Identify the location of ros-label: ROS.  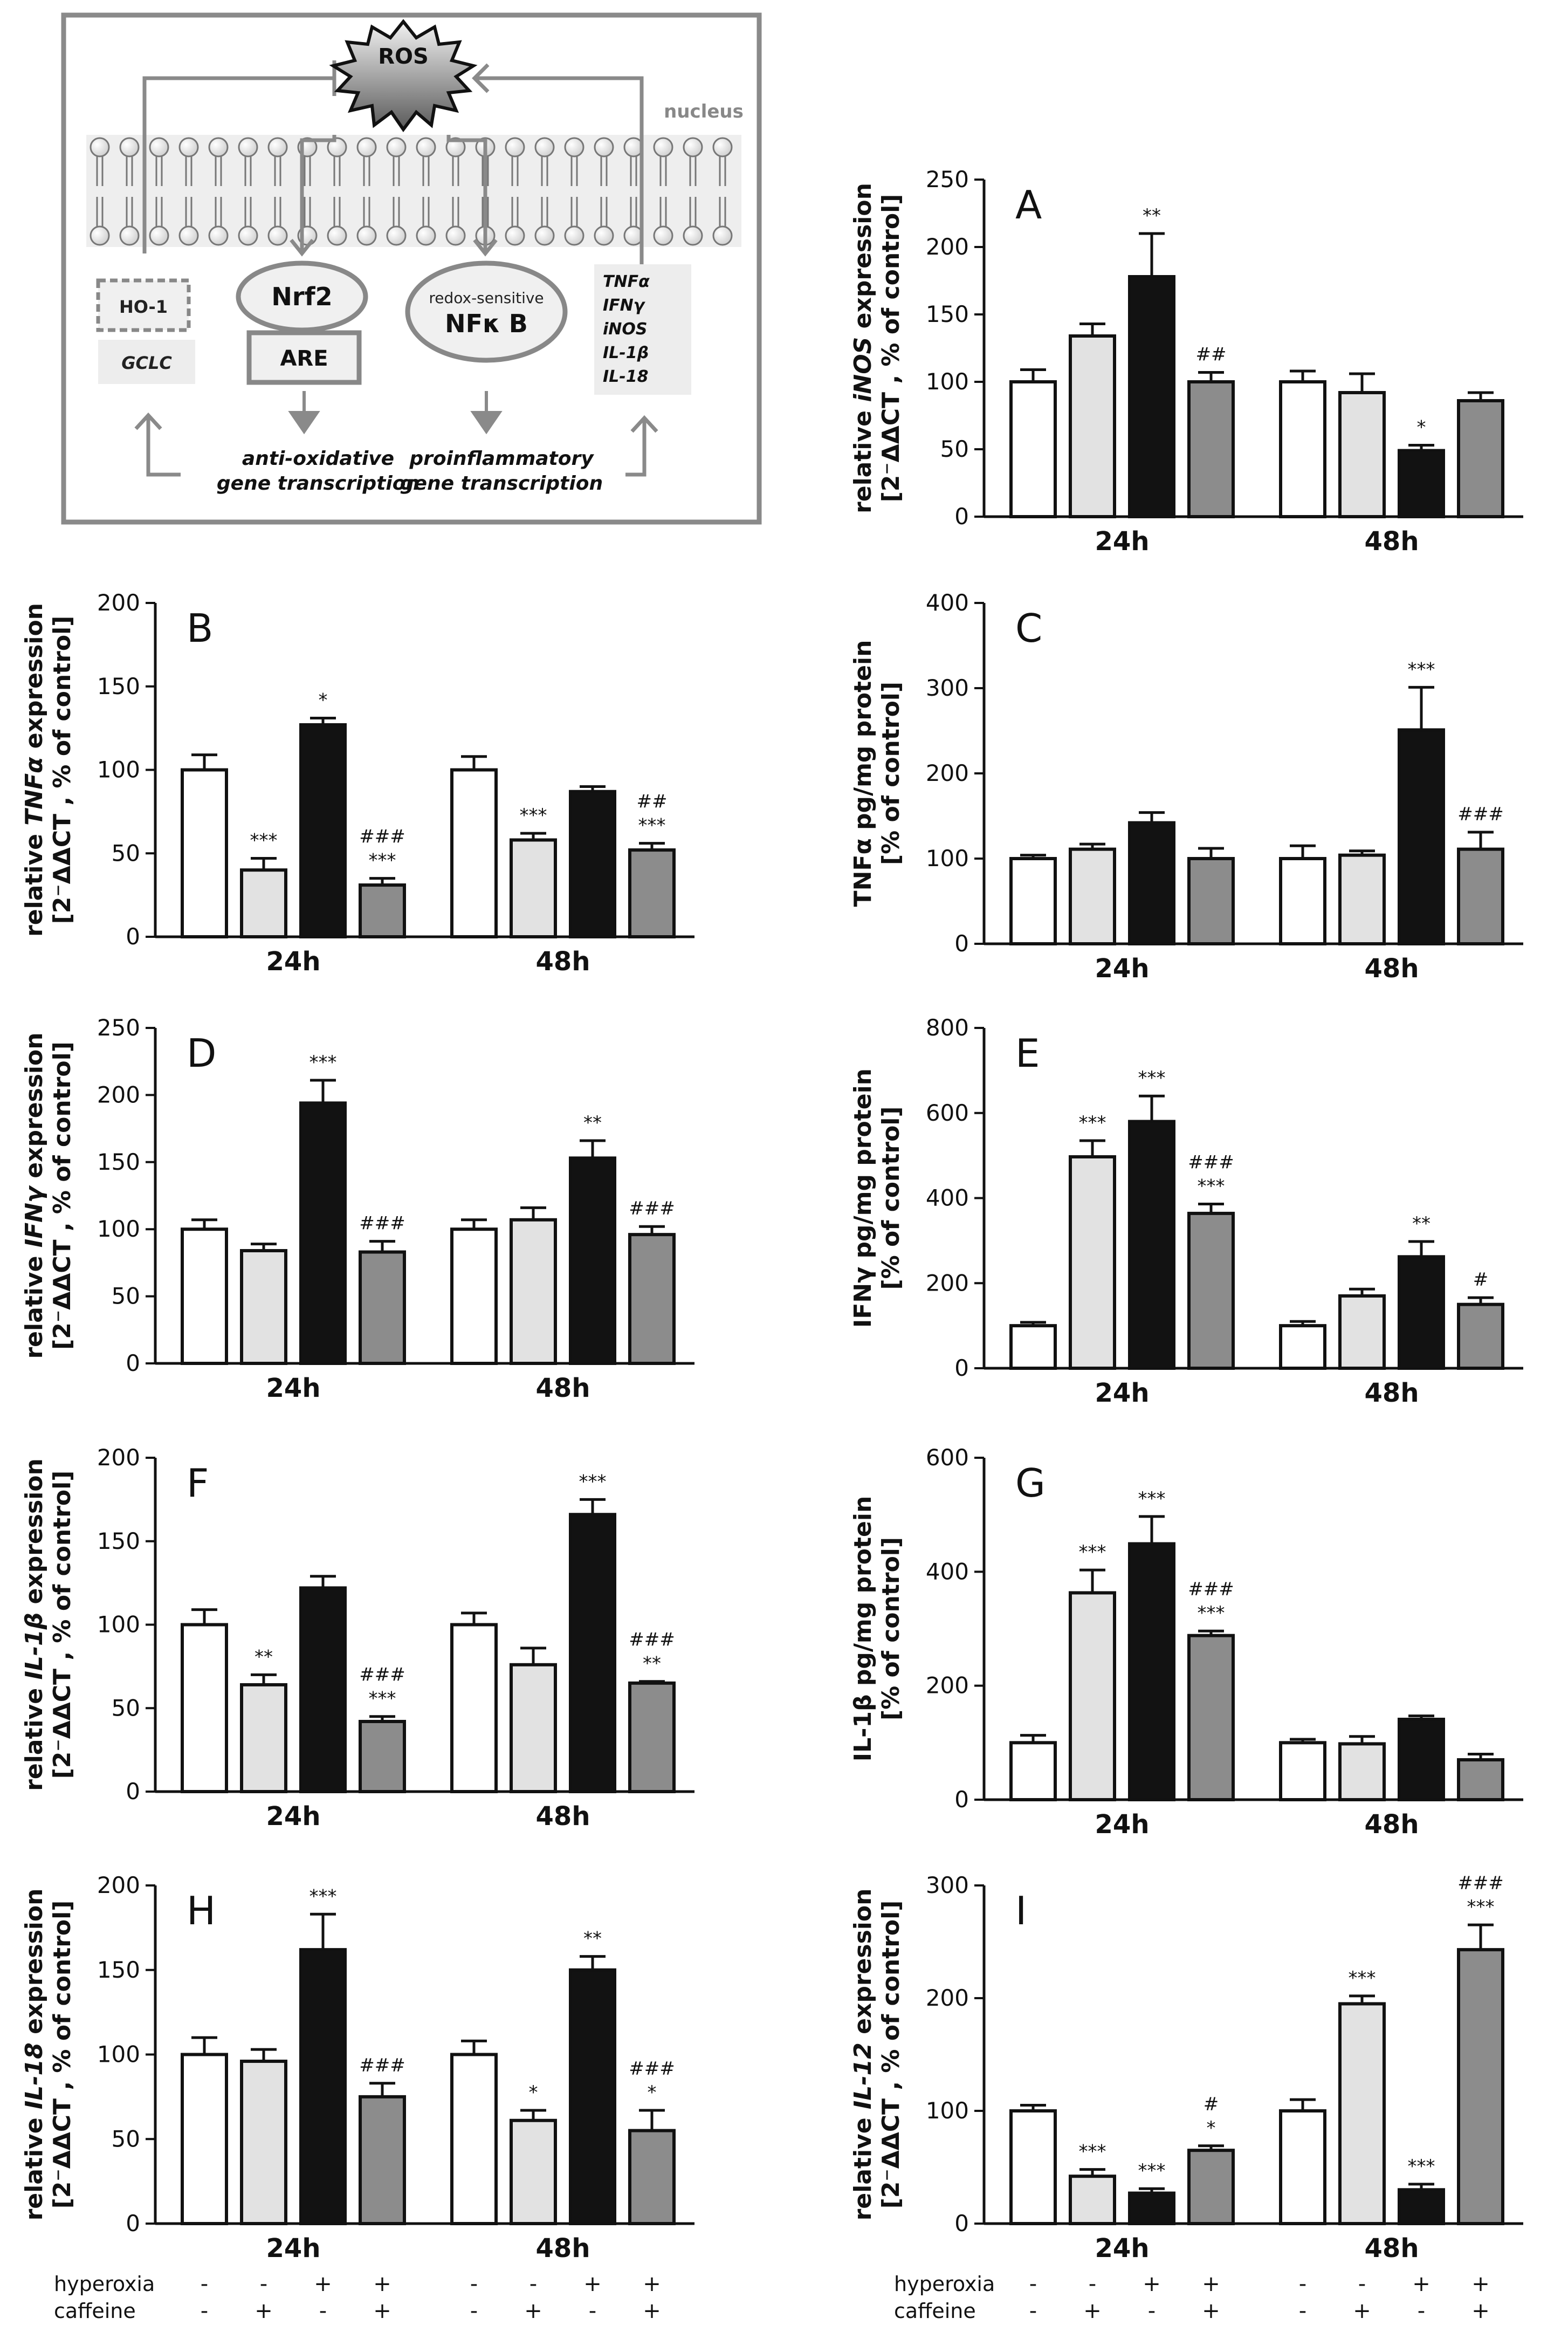
(403, 56).